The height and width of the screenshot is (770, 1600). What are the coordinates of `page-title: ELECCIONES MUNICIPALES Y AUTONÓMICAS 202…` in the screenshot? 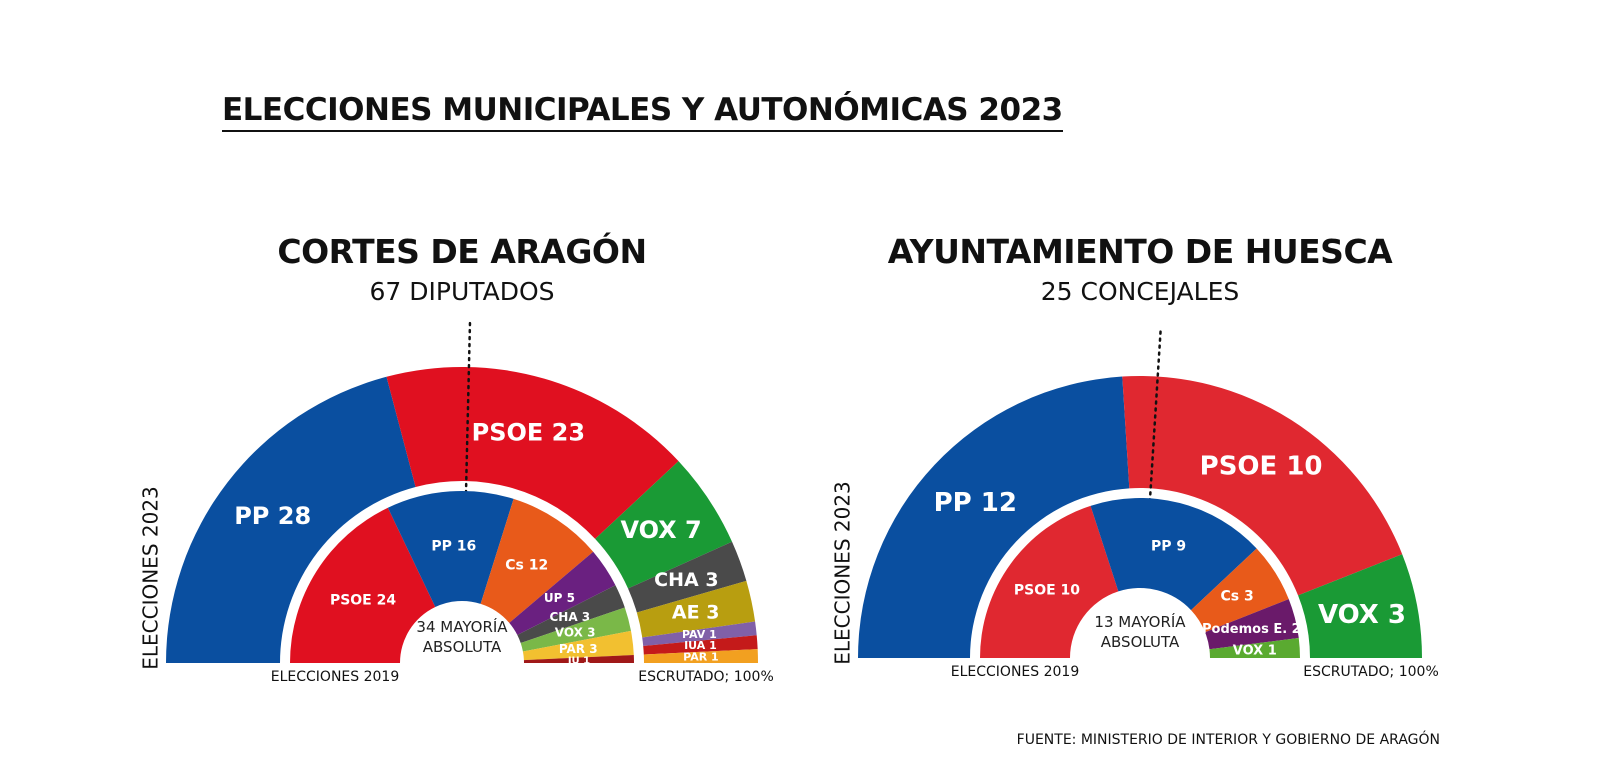 It's located at (642, 112).